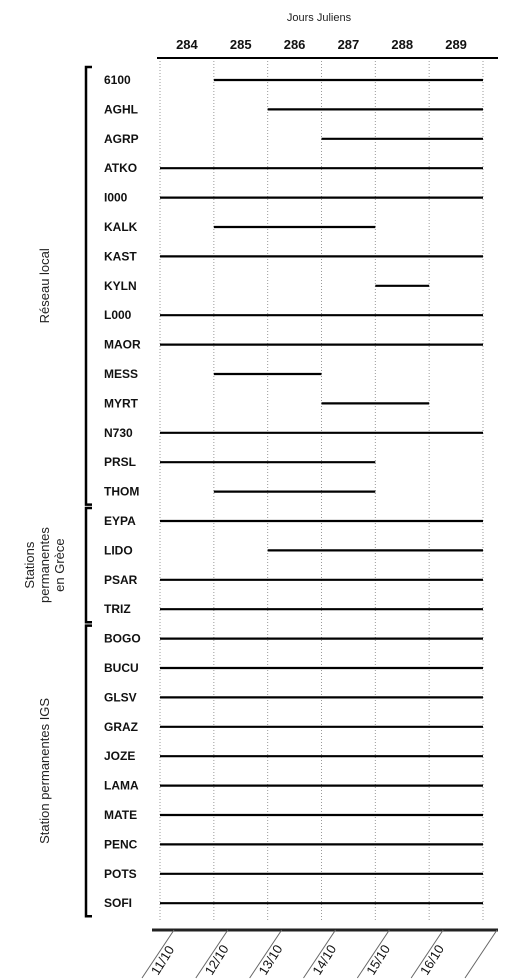 This screenshot has height=980, width=512. Describe the element at coordinates (116, 198) in the screenshot. I see `station-label: I000` at that location.